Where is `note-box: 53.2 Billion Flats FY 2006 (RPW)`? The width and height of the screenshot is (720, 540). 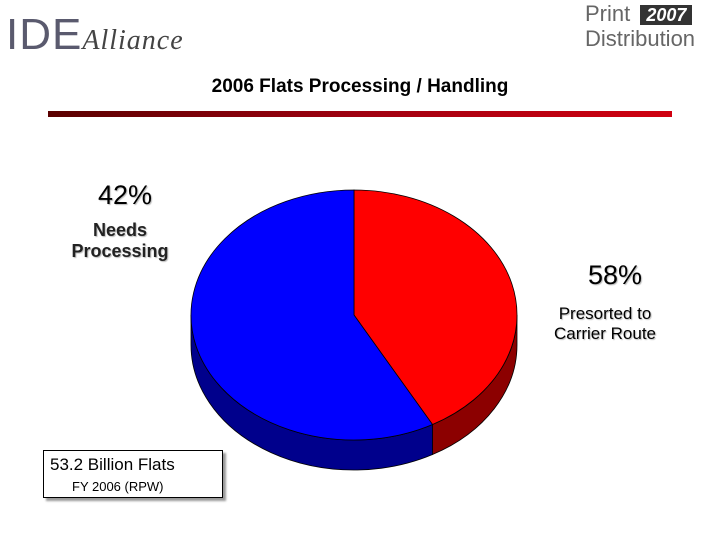 note-box: 53.2 Billion Flats FY 2006 (RPW) is located at coordinates (133, 474).